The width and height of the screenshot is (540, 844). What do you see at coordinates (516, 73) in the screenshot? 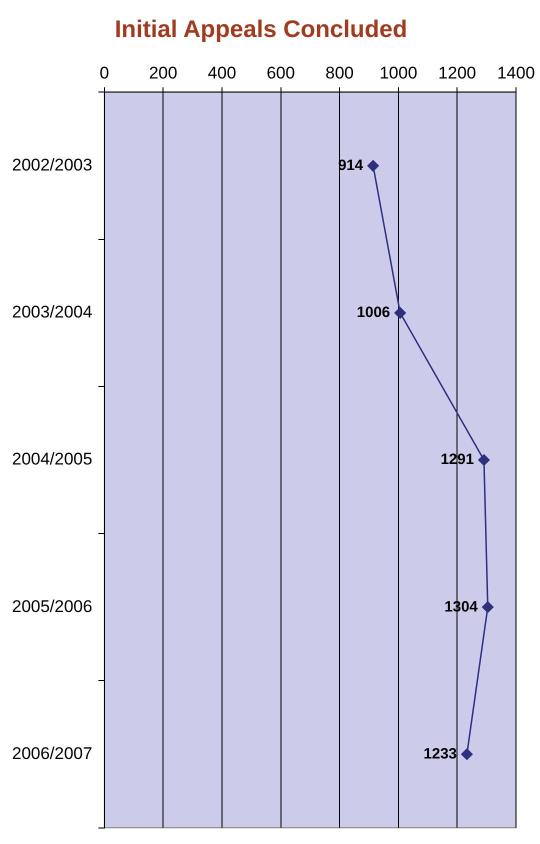
I see `x-tick-label: 1400` at bounding box center [516, 73].